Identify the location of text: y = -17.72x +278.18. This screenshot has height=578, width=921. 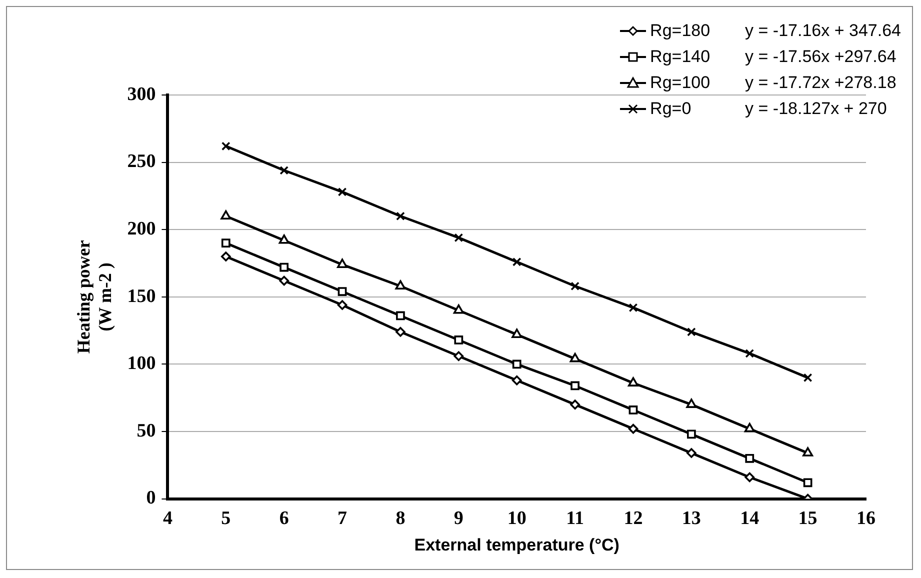
(820, 83).